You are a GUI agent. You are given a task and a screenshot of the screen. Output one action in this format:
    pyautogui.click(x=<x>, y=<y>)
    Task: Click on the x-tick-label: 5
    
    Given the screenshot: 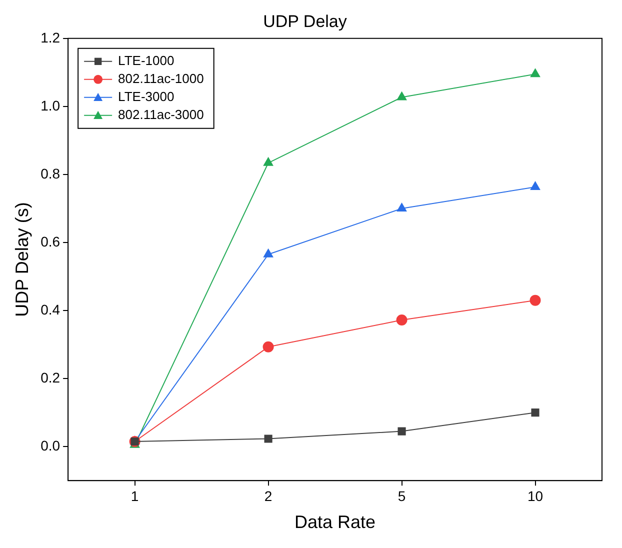 What is the action you would take?
    pyautogui.click(x=402, y=496)
    